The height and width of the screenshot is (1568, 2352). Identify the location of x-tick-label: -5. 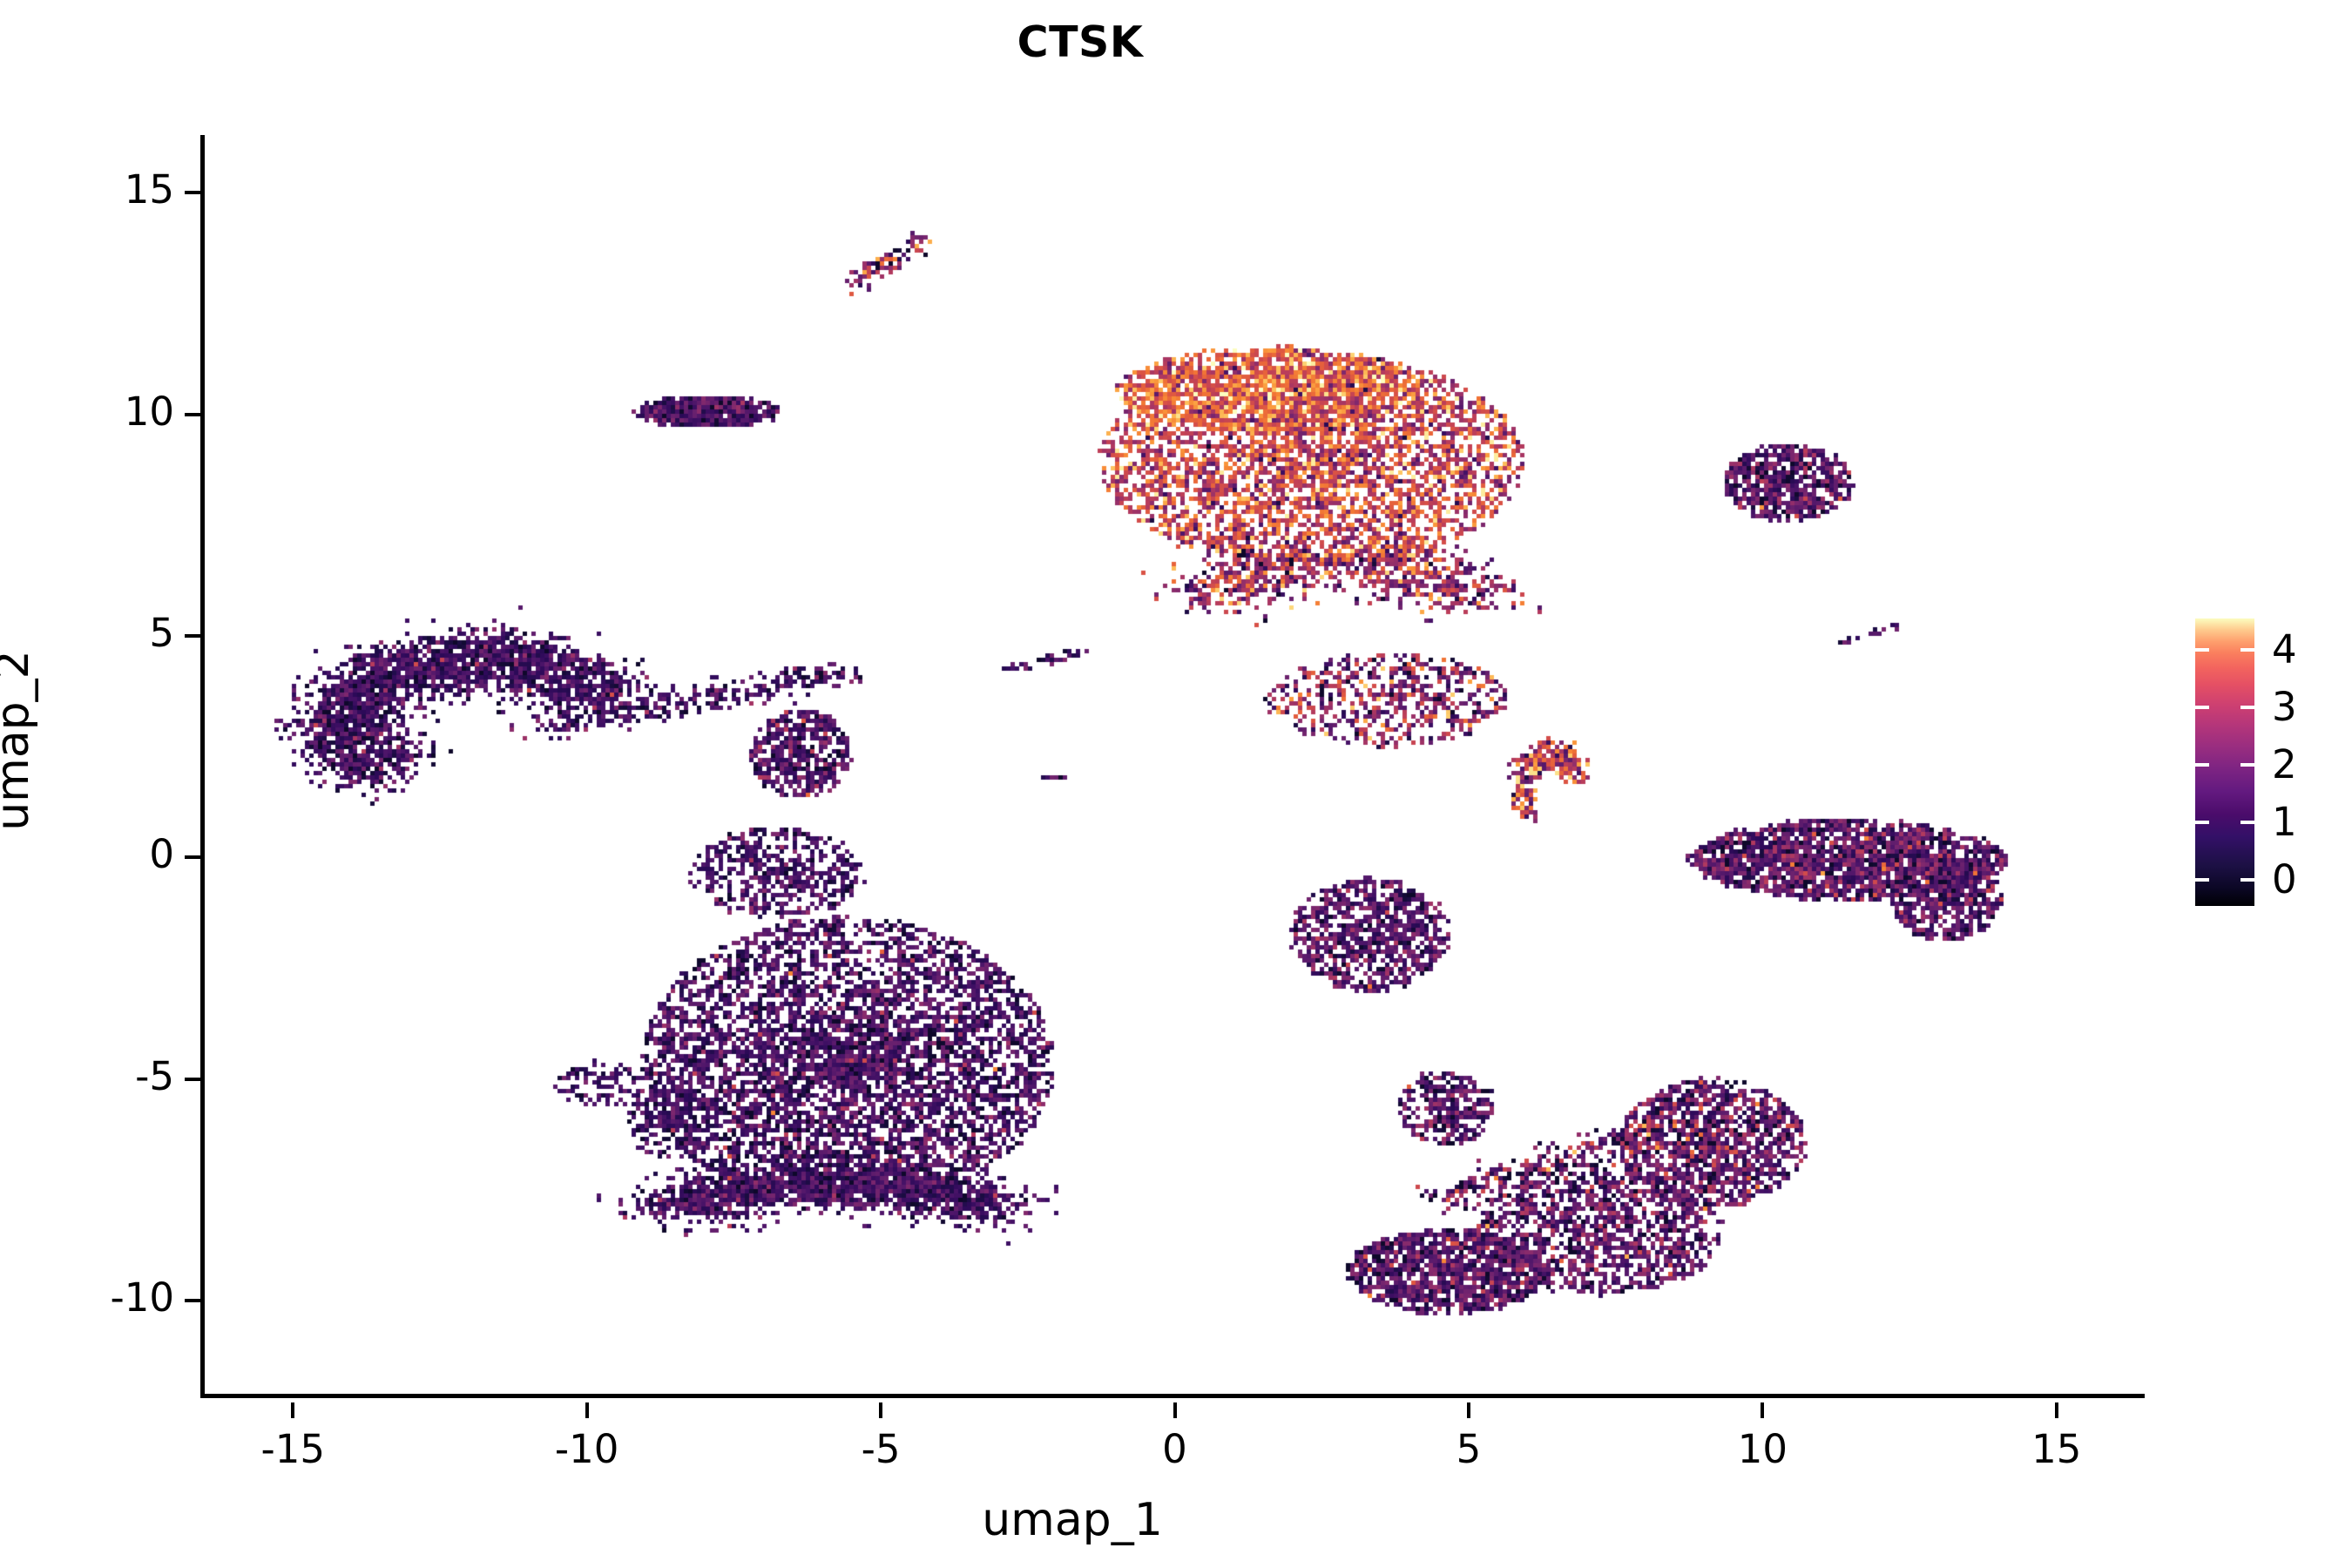
(881, 1449).